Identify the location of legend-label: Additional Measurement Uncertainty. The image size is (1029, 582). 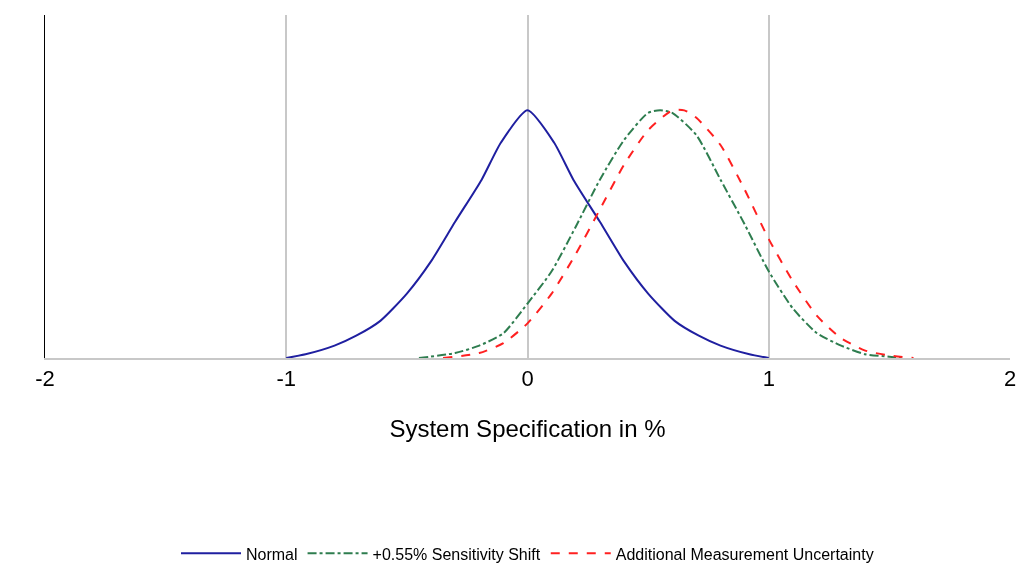
(744, 554).